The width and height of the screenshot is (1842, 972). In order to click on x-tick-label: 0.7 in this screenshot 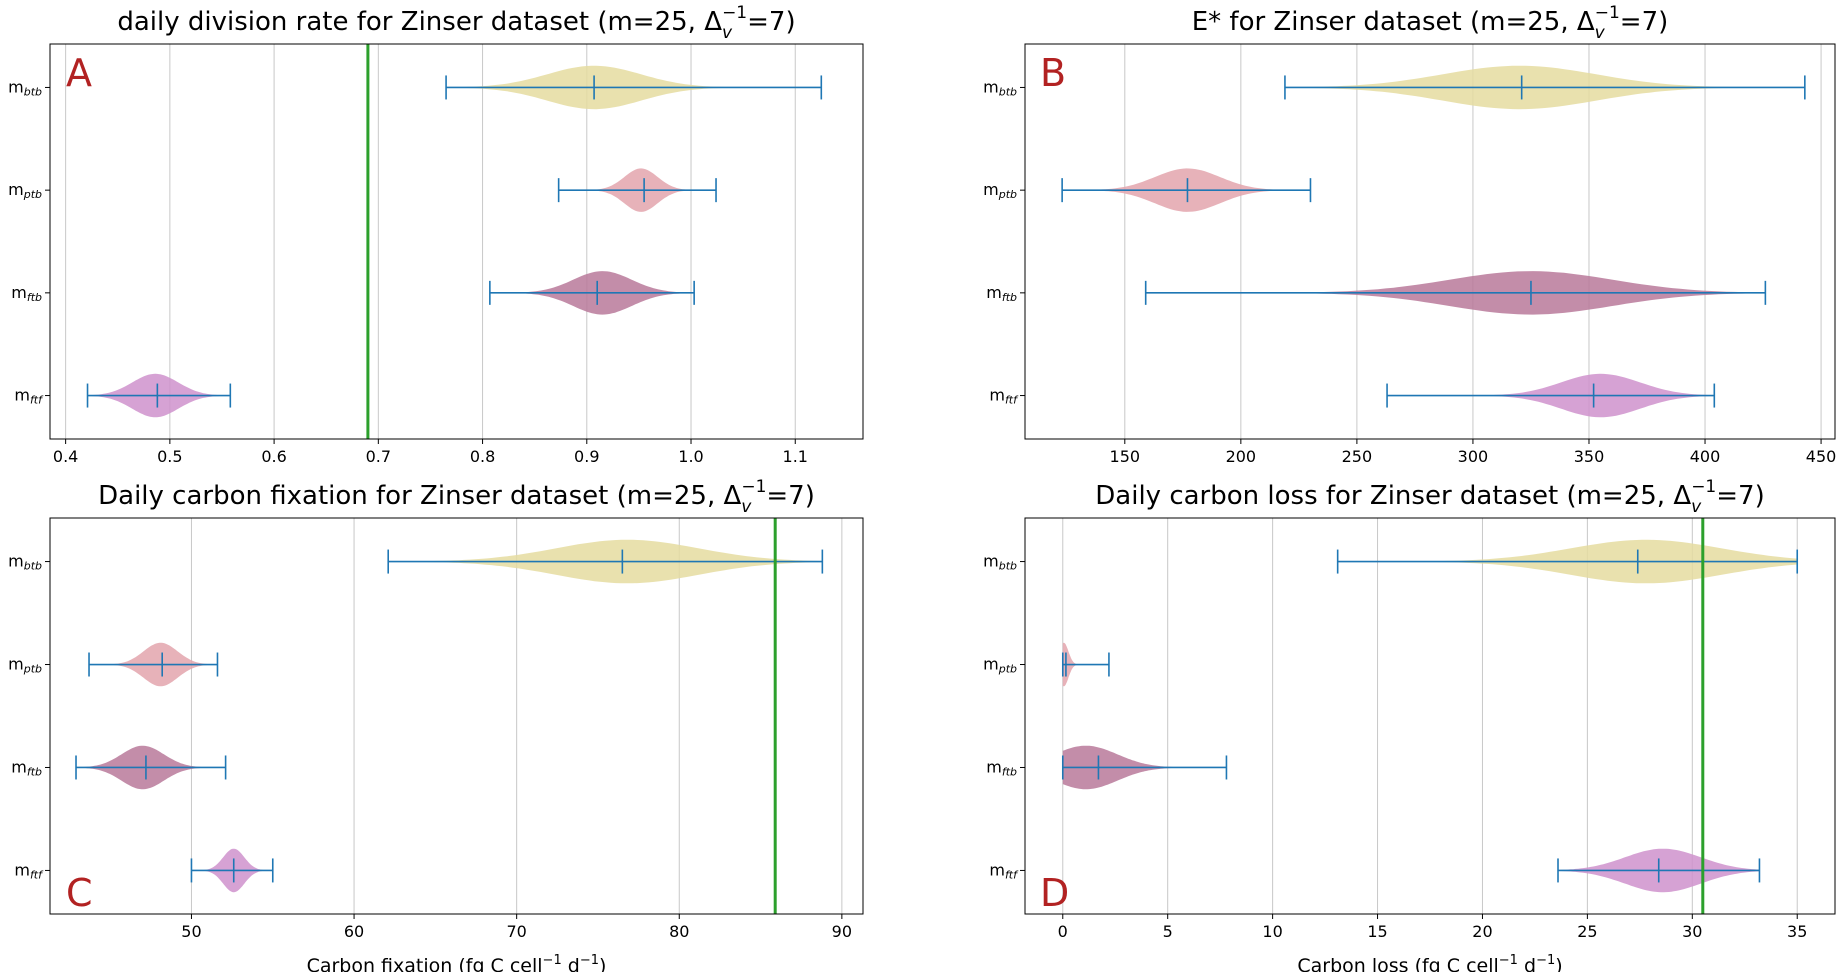, I will do `click(378, 456)`.